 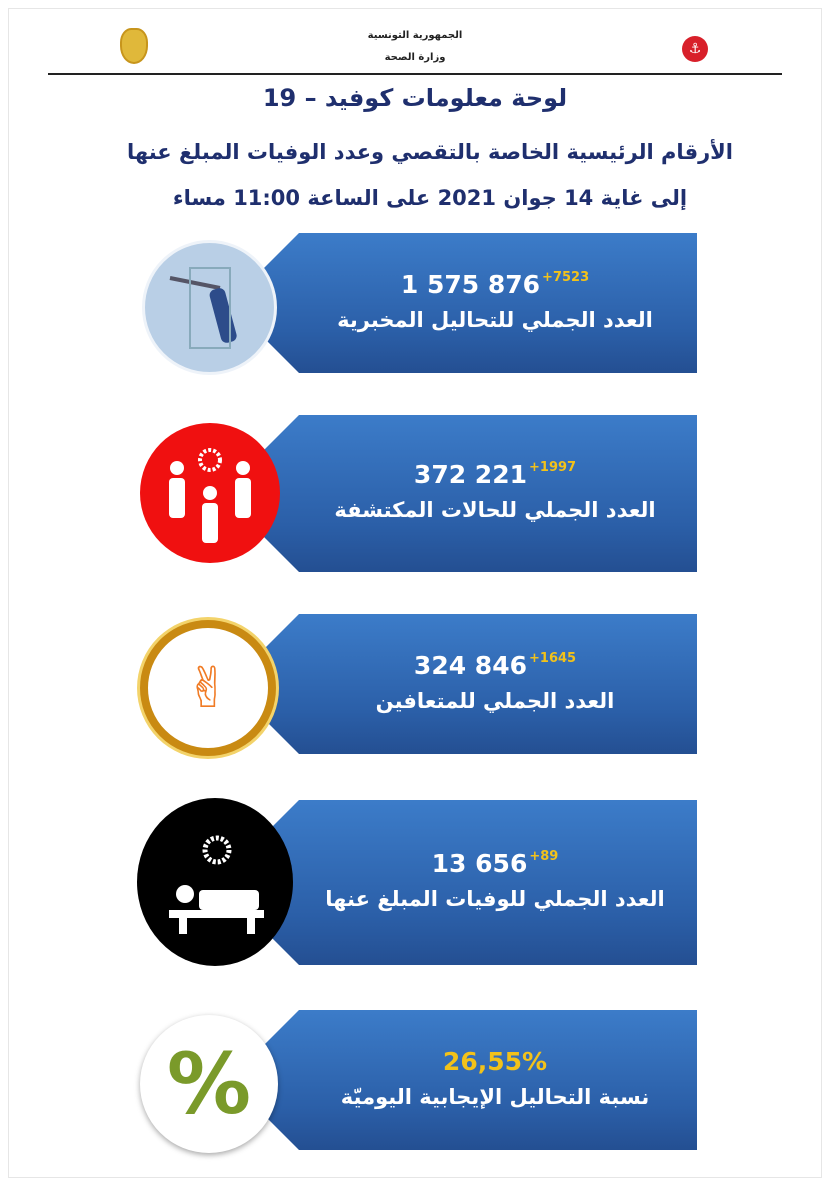 I want to click on ministry-name: وزارة الصحة, so click(x=415, y=57).